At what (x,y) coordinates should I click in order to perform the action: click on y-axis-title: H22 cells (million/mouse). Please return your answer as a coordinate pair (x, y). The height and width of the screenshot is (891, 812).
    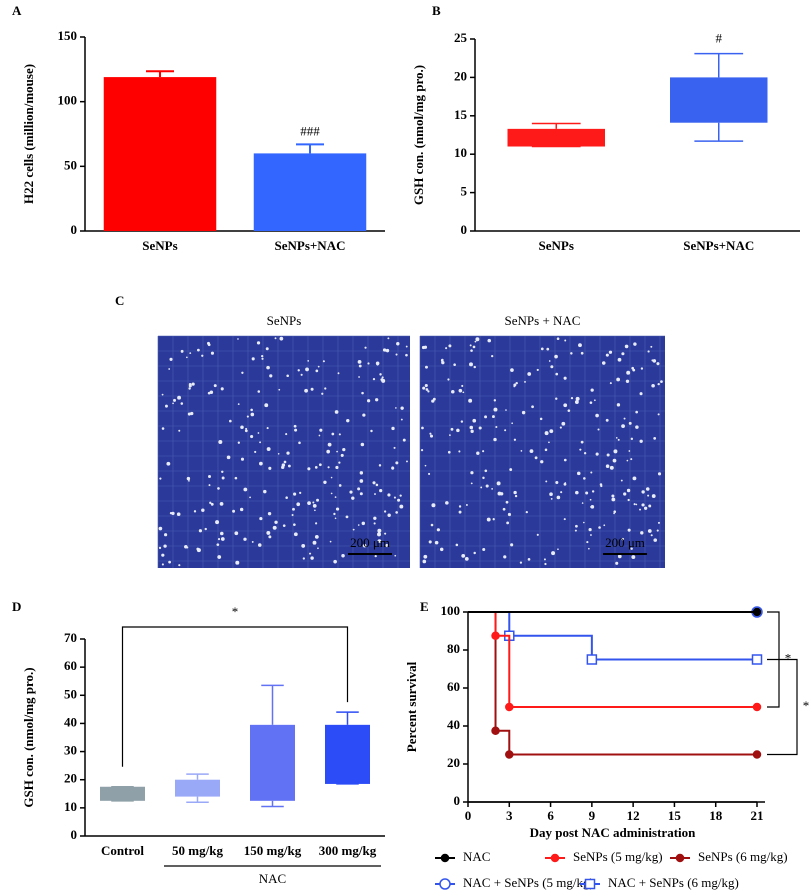
    Looking at the image, I should click on (28, 134).